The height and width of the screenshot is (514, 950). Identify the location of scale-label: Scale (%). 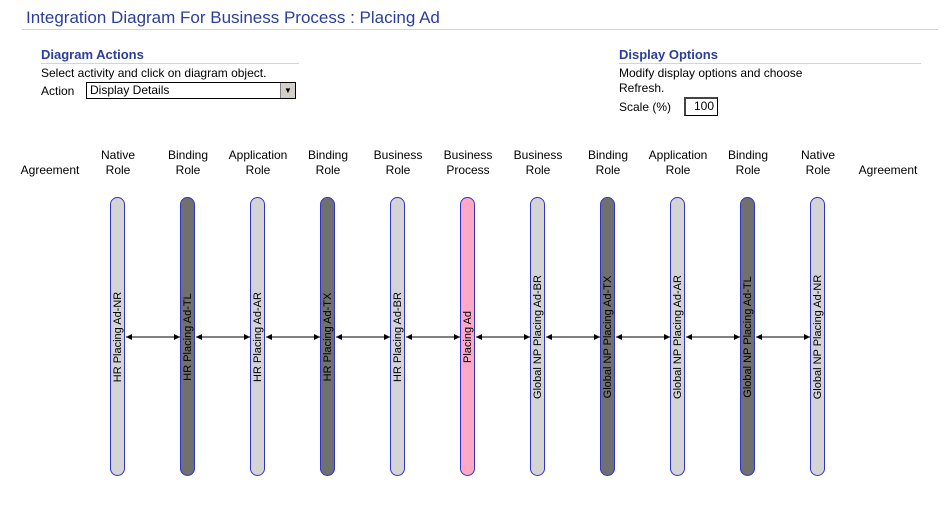
(645, 107).